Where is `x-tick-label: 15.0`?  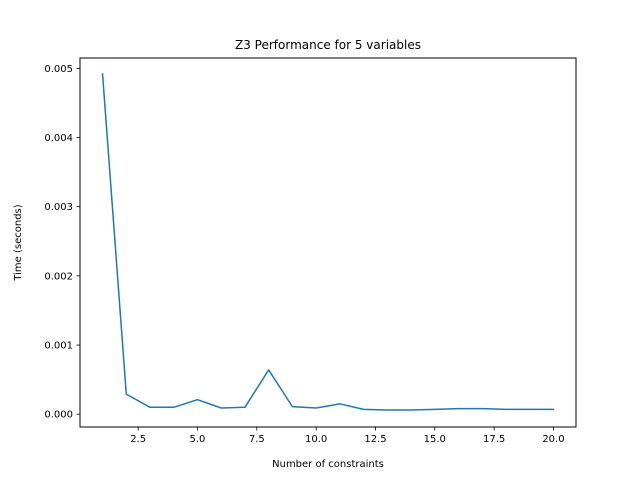
x-tick-label: 15.0 is located at coordinates (435, 439).